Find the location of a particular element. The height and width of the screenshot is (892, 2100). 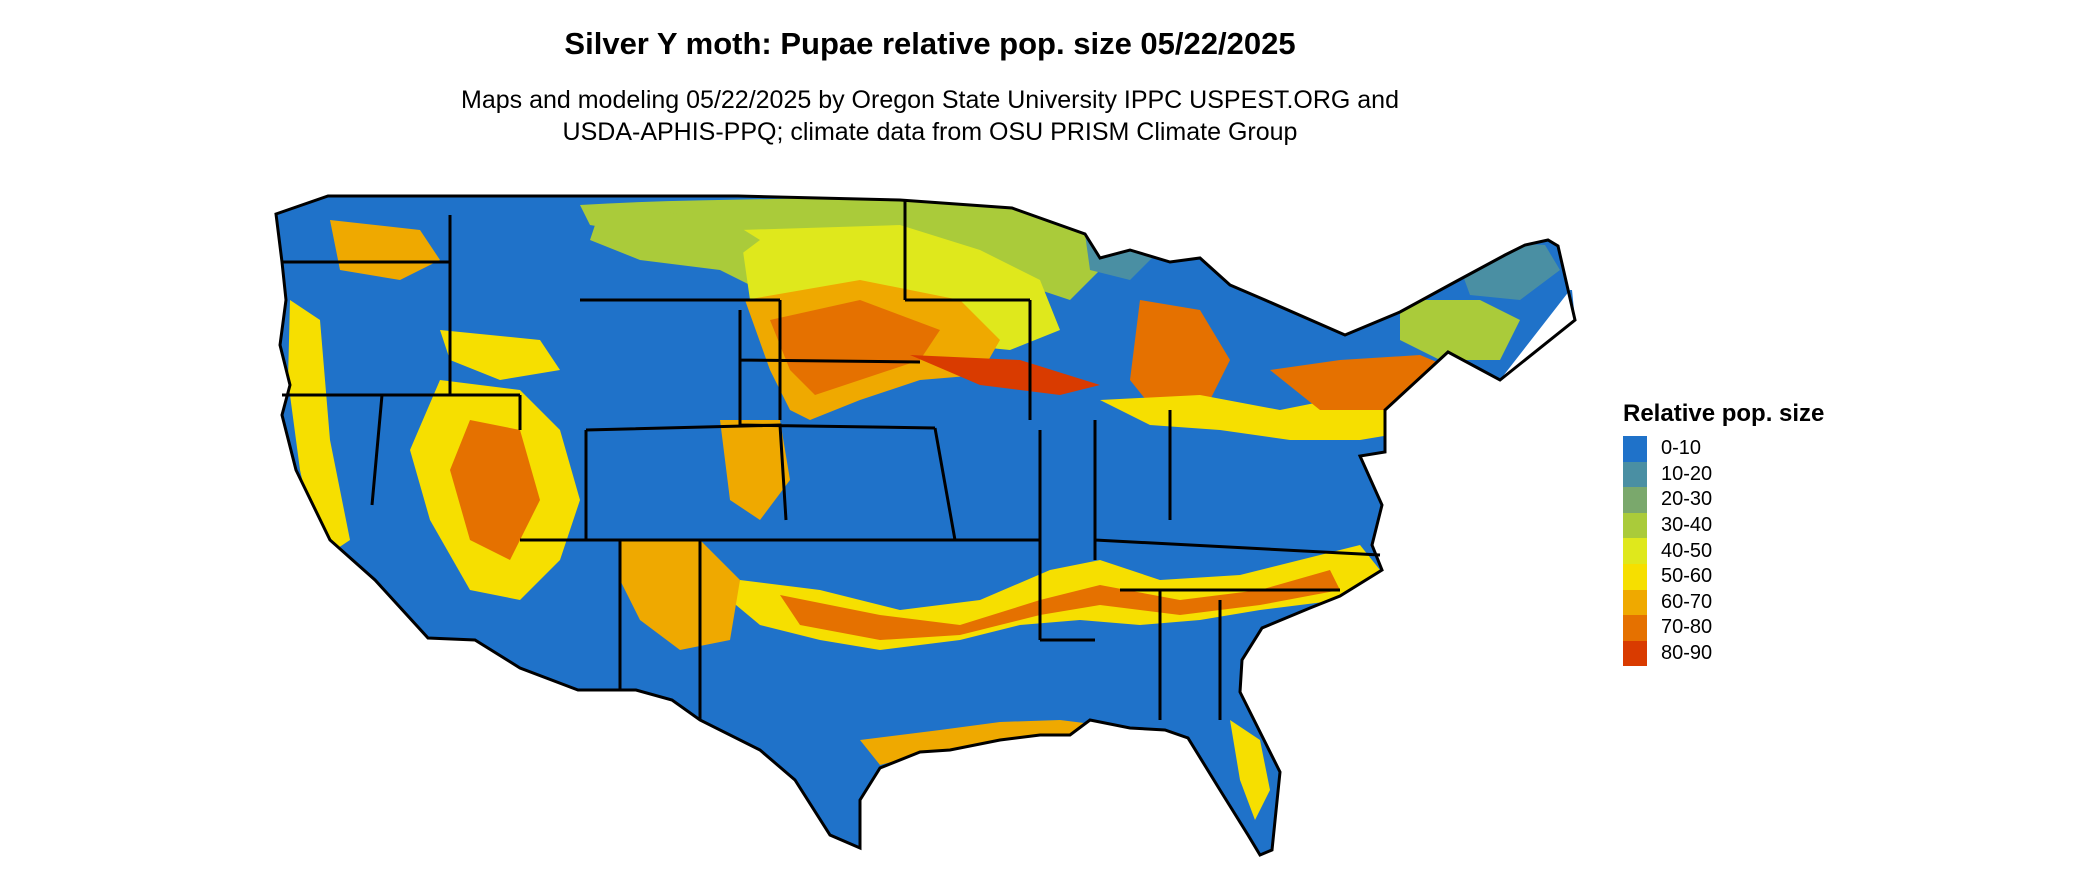

legend-label: 20-30 is located at coordinates (1687, 499).